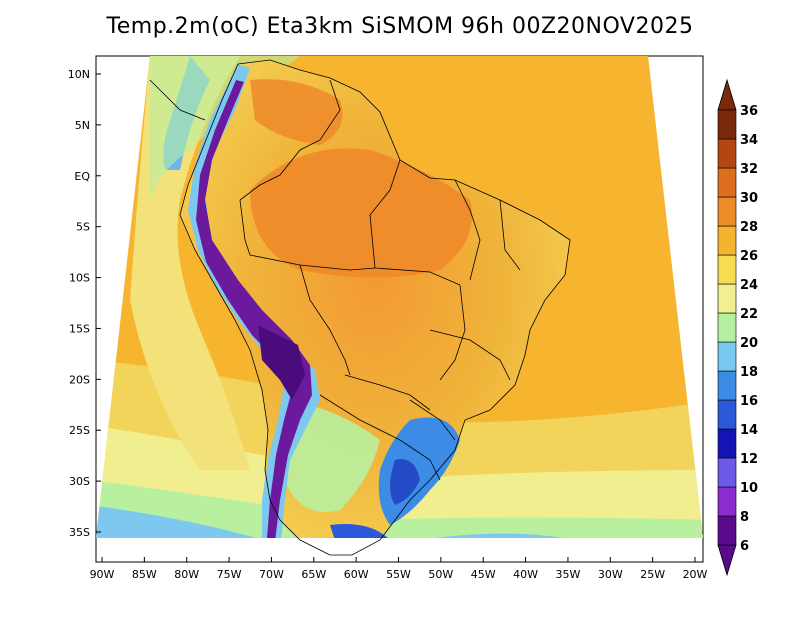  What do you see at coordinates (271, 574) in the screenshot?
I see `lon-tick-label: 70W` at bounding box center [271, 574].